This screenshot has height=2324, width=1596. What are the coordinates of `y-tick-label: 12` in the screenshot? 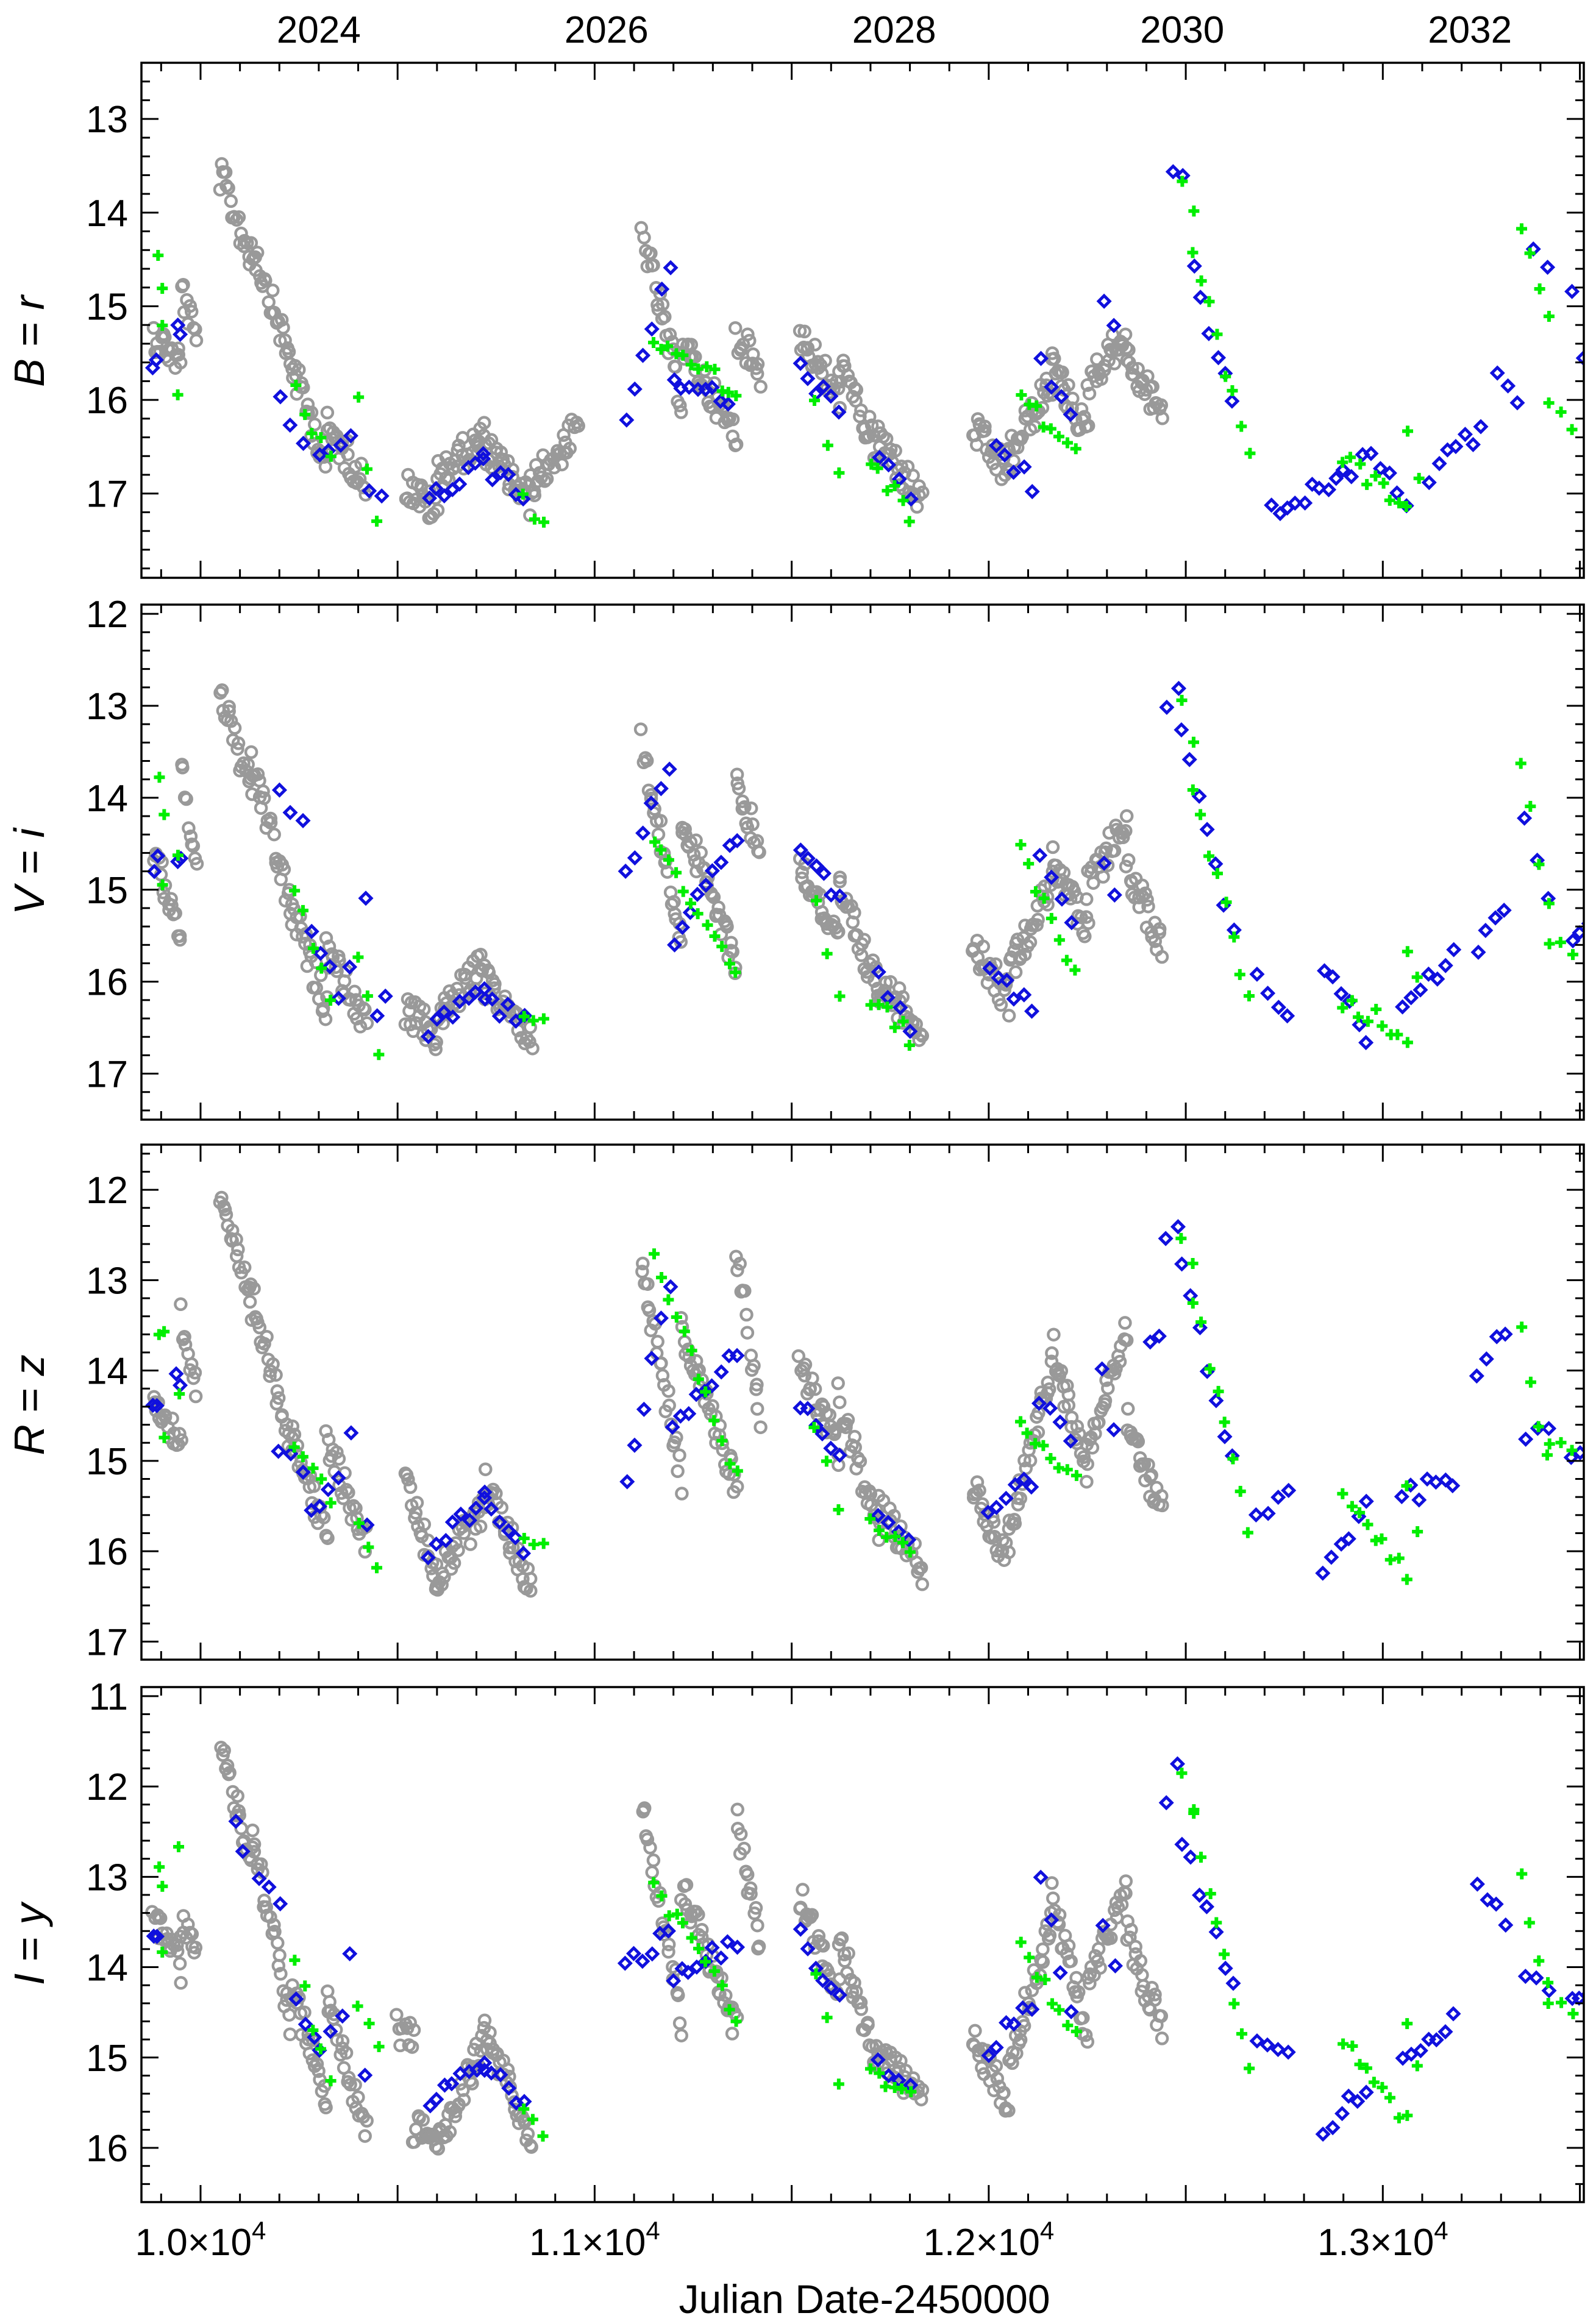 It's located at (107, 615).